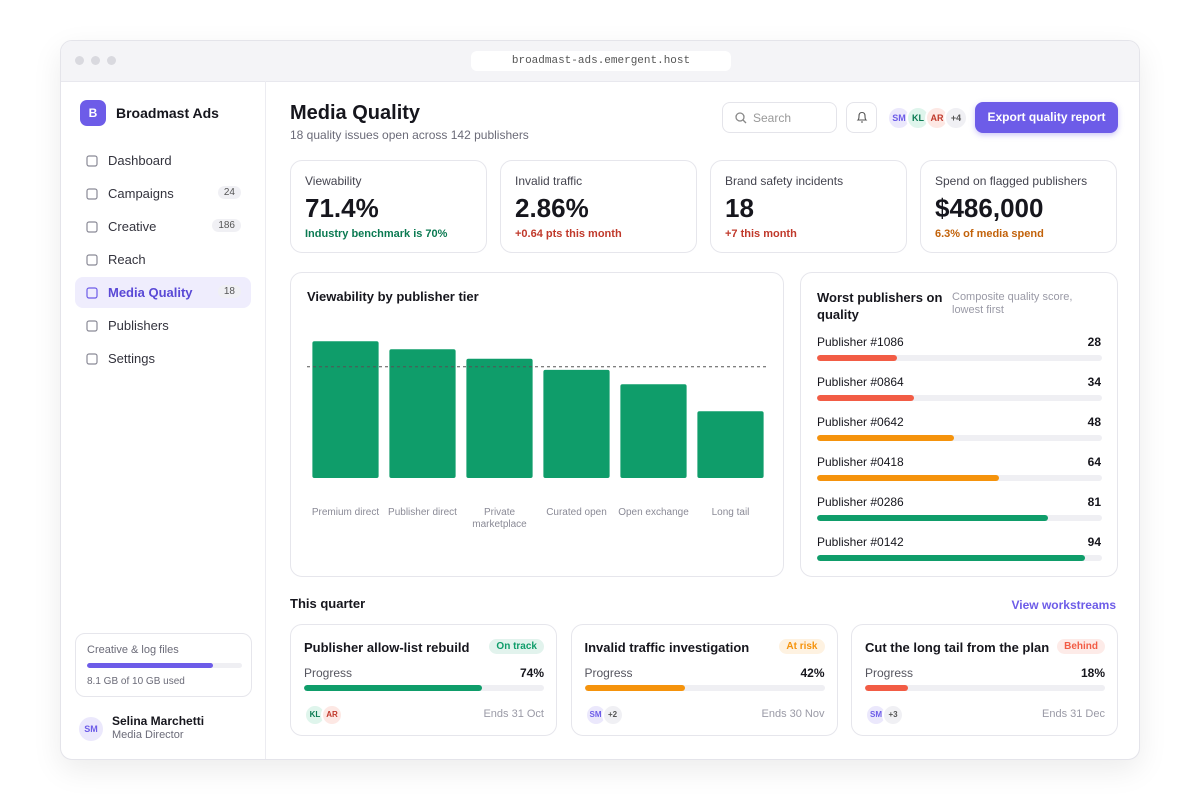  What do you see at coordinates (148, 735) in the screenshot?
I see `user-role: Media Director` at bounding box center [148, 735].